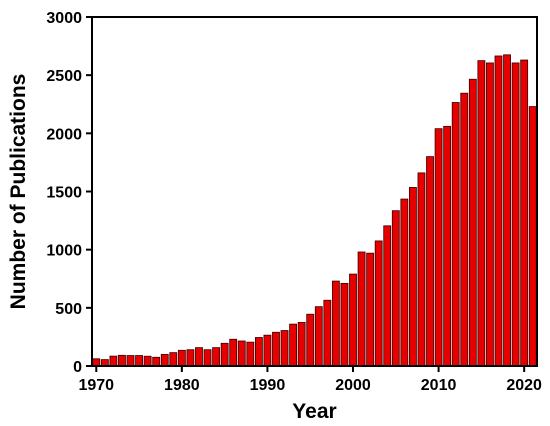 Image resolution: width=550 pixels, height=426 pixels. Describe the element at coordinates (361, 309) in the screenshot. I see `bar-2001` at that location.